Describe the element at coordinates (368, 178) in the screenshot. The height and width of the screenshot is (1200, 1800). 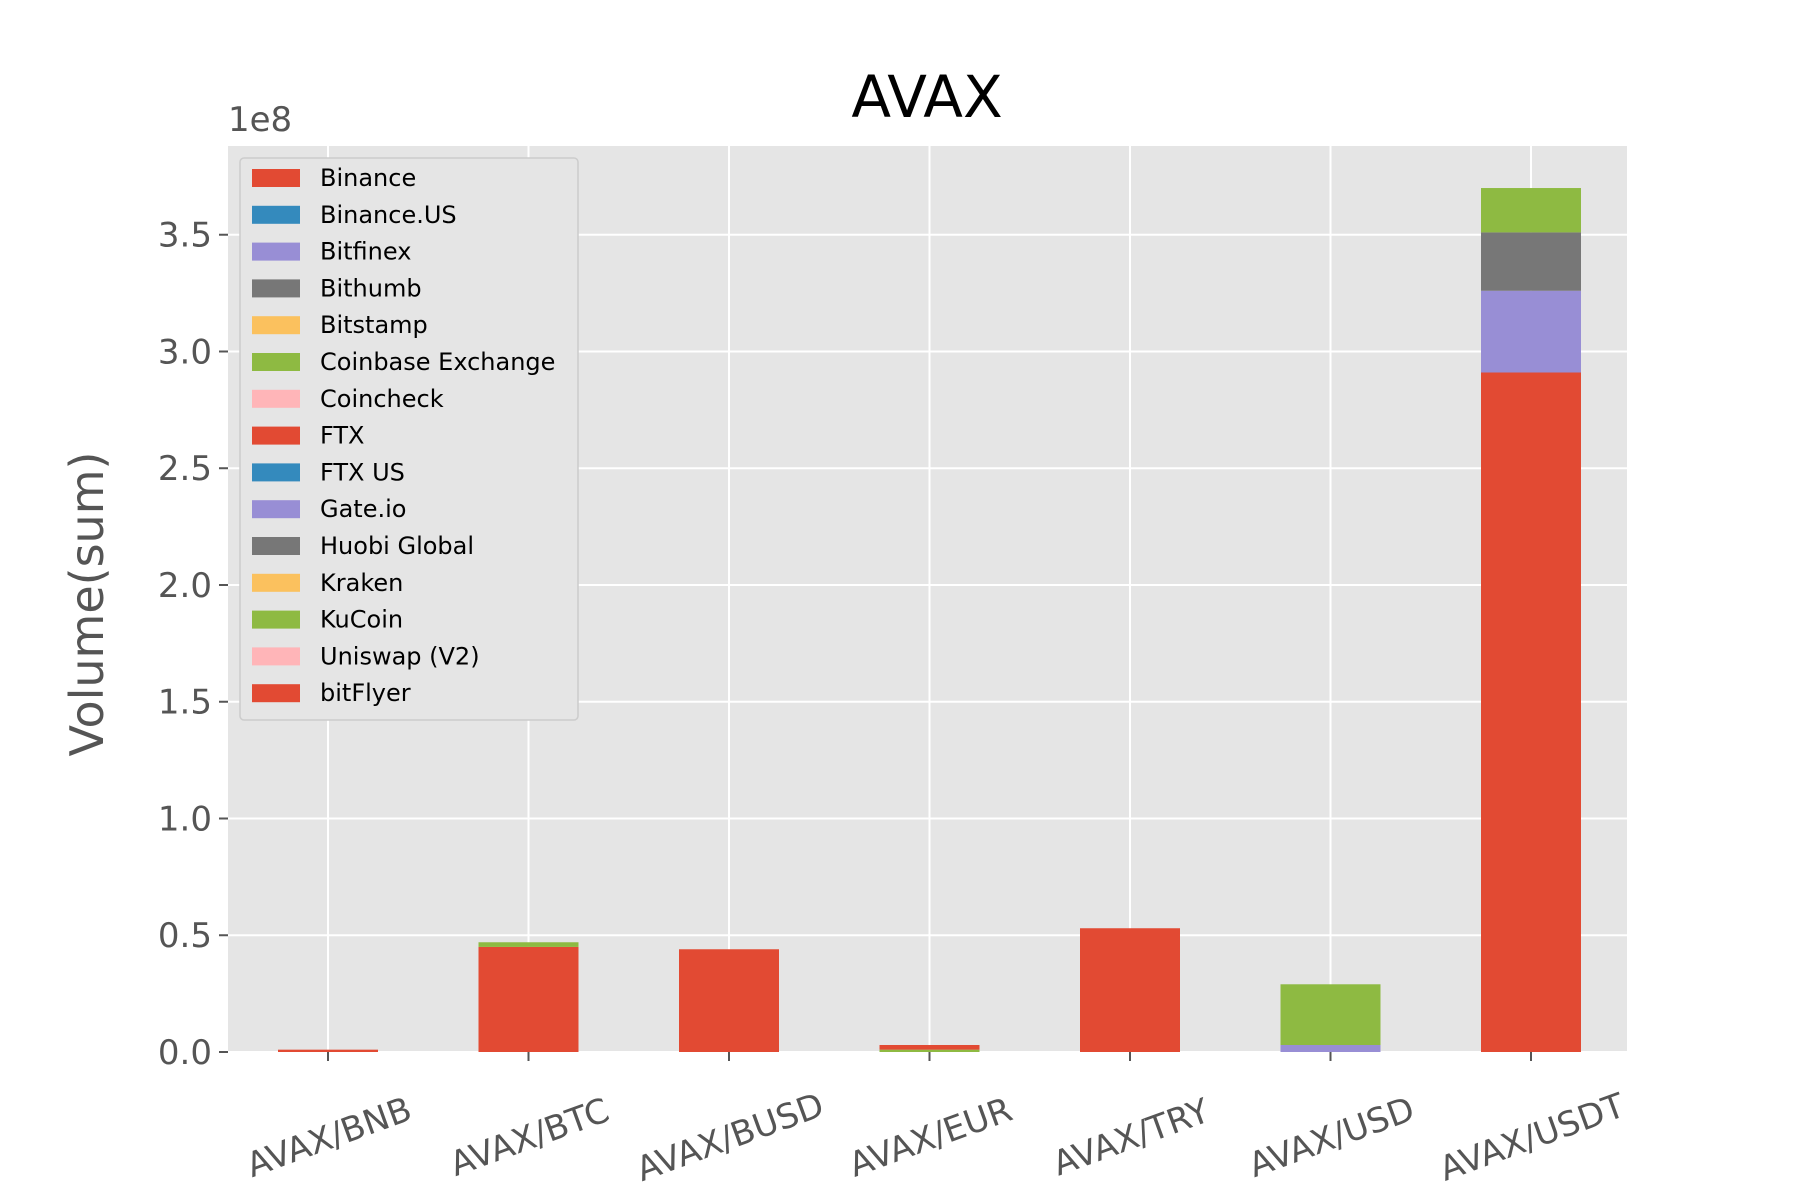
I see `legend-entry: Binance` at that location.